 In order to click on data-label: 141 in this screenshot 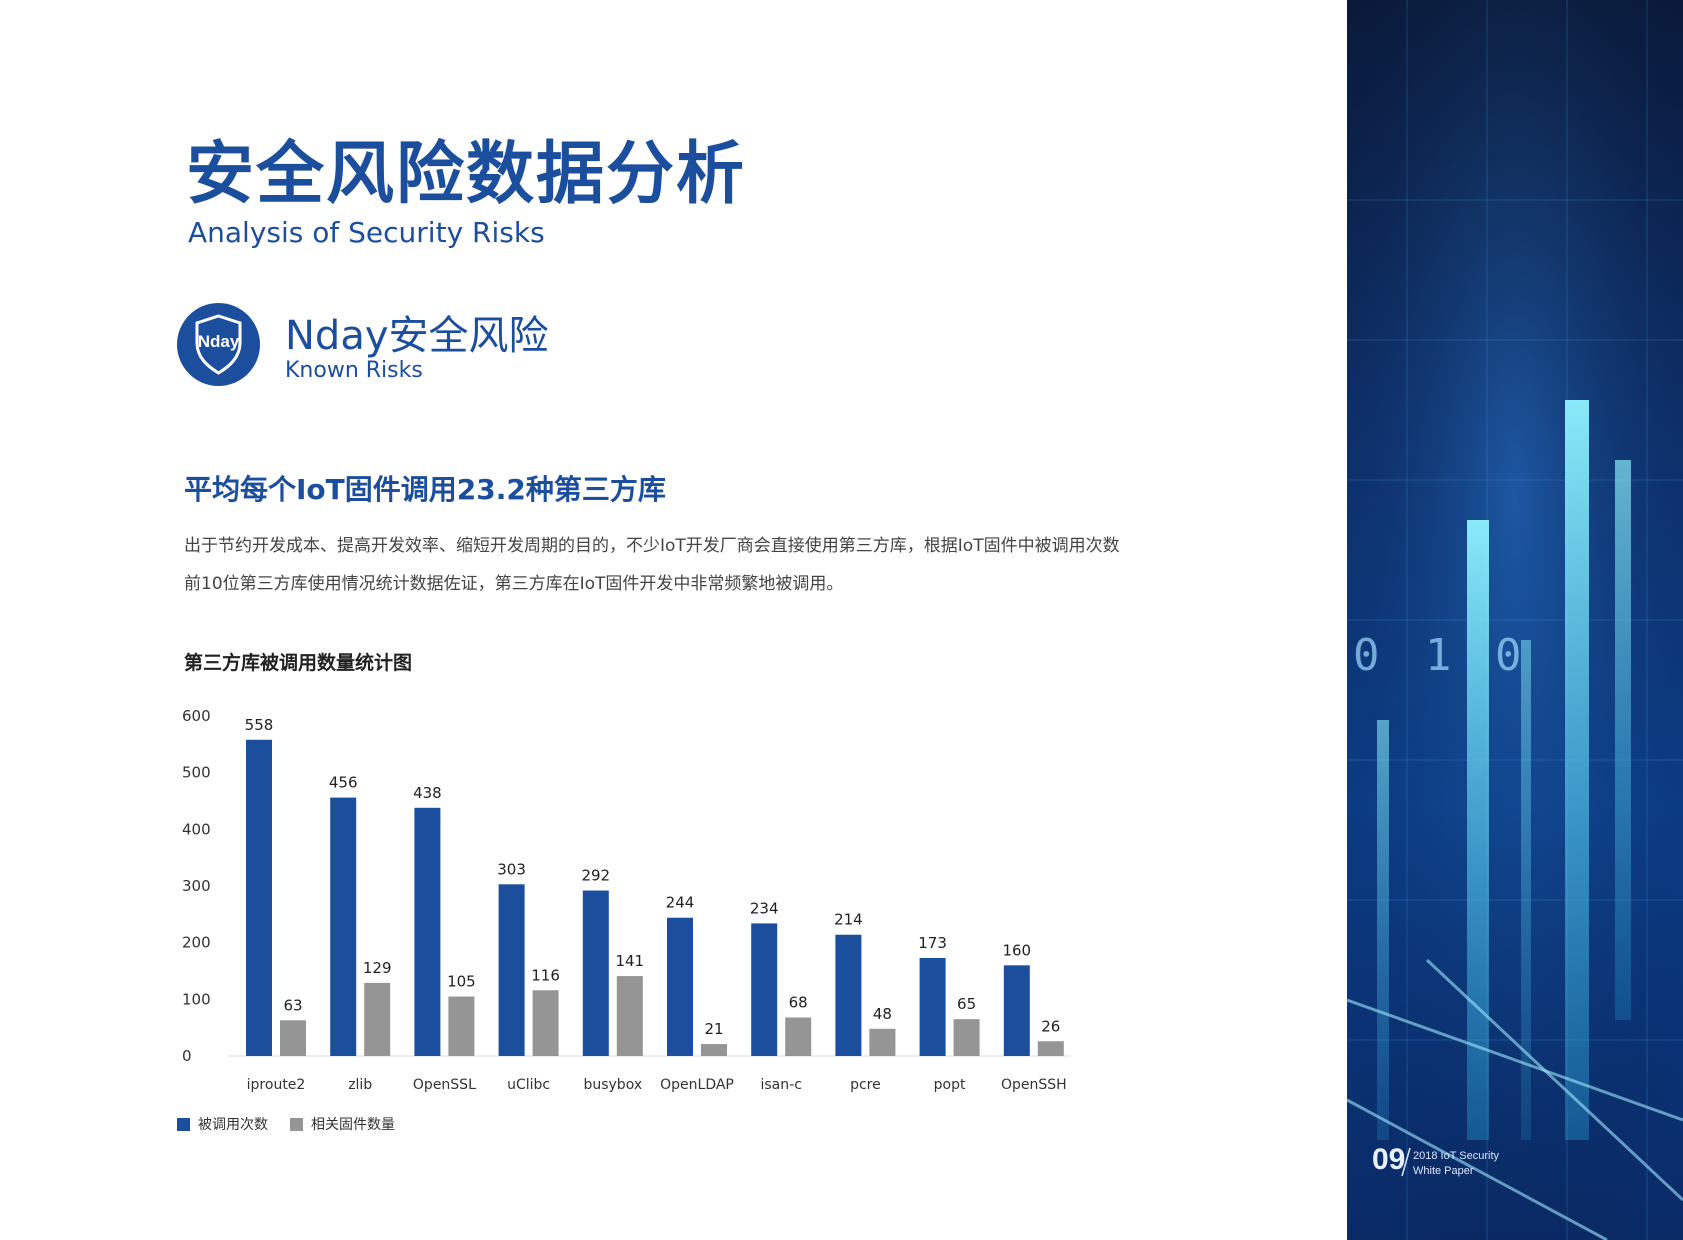, I will do `click(629, 961)`.